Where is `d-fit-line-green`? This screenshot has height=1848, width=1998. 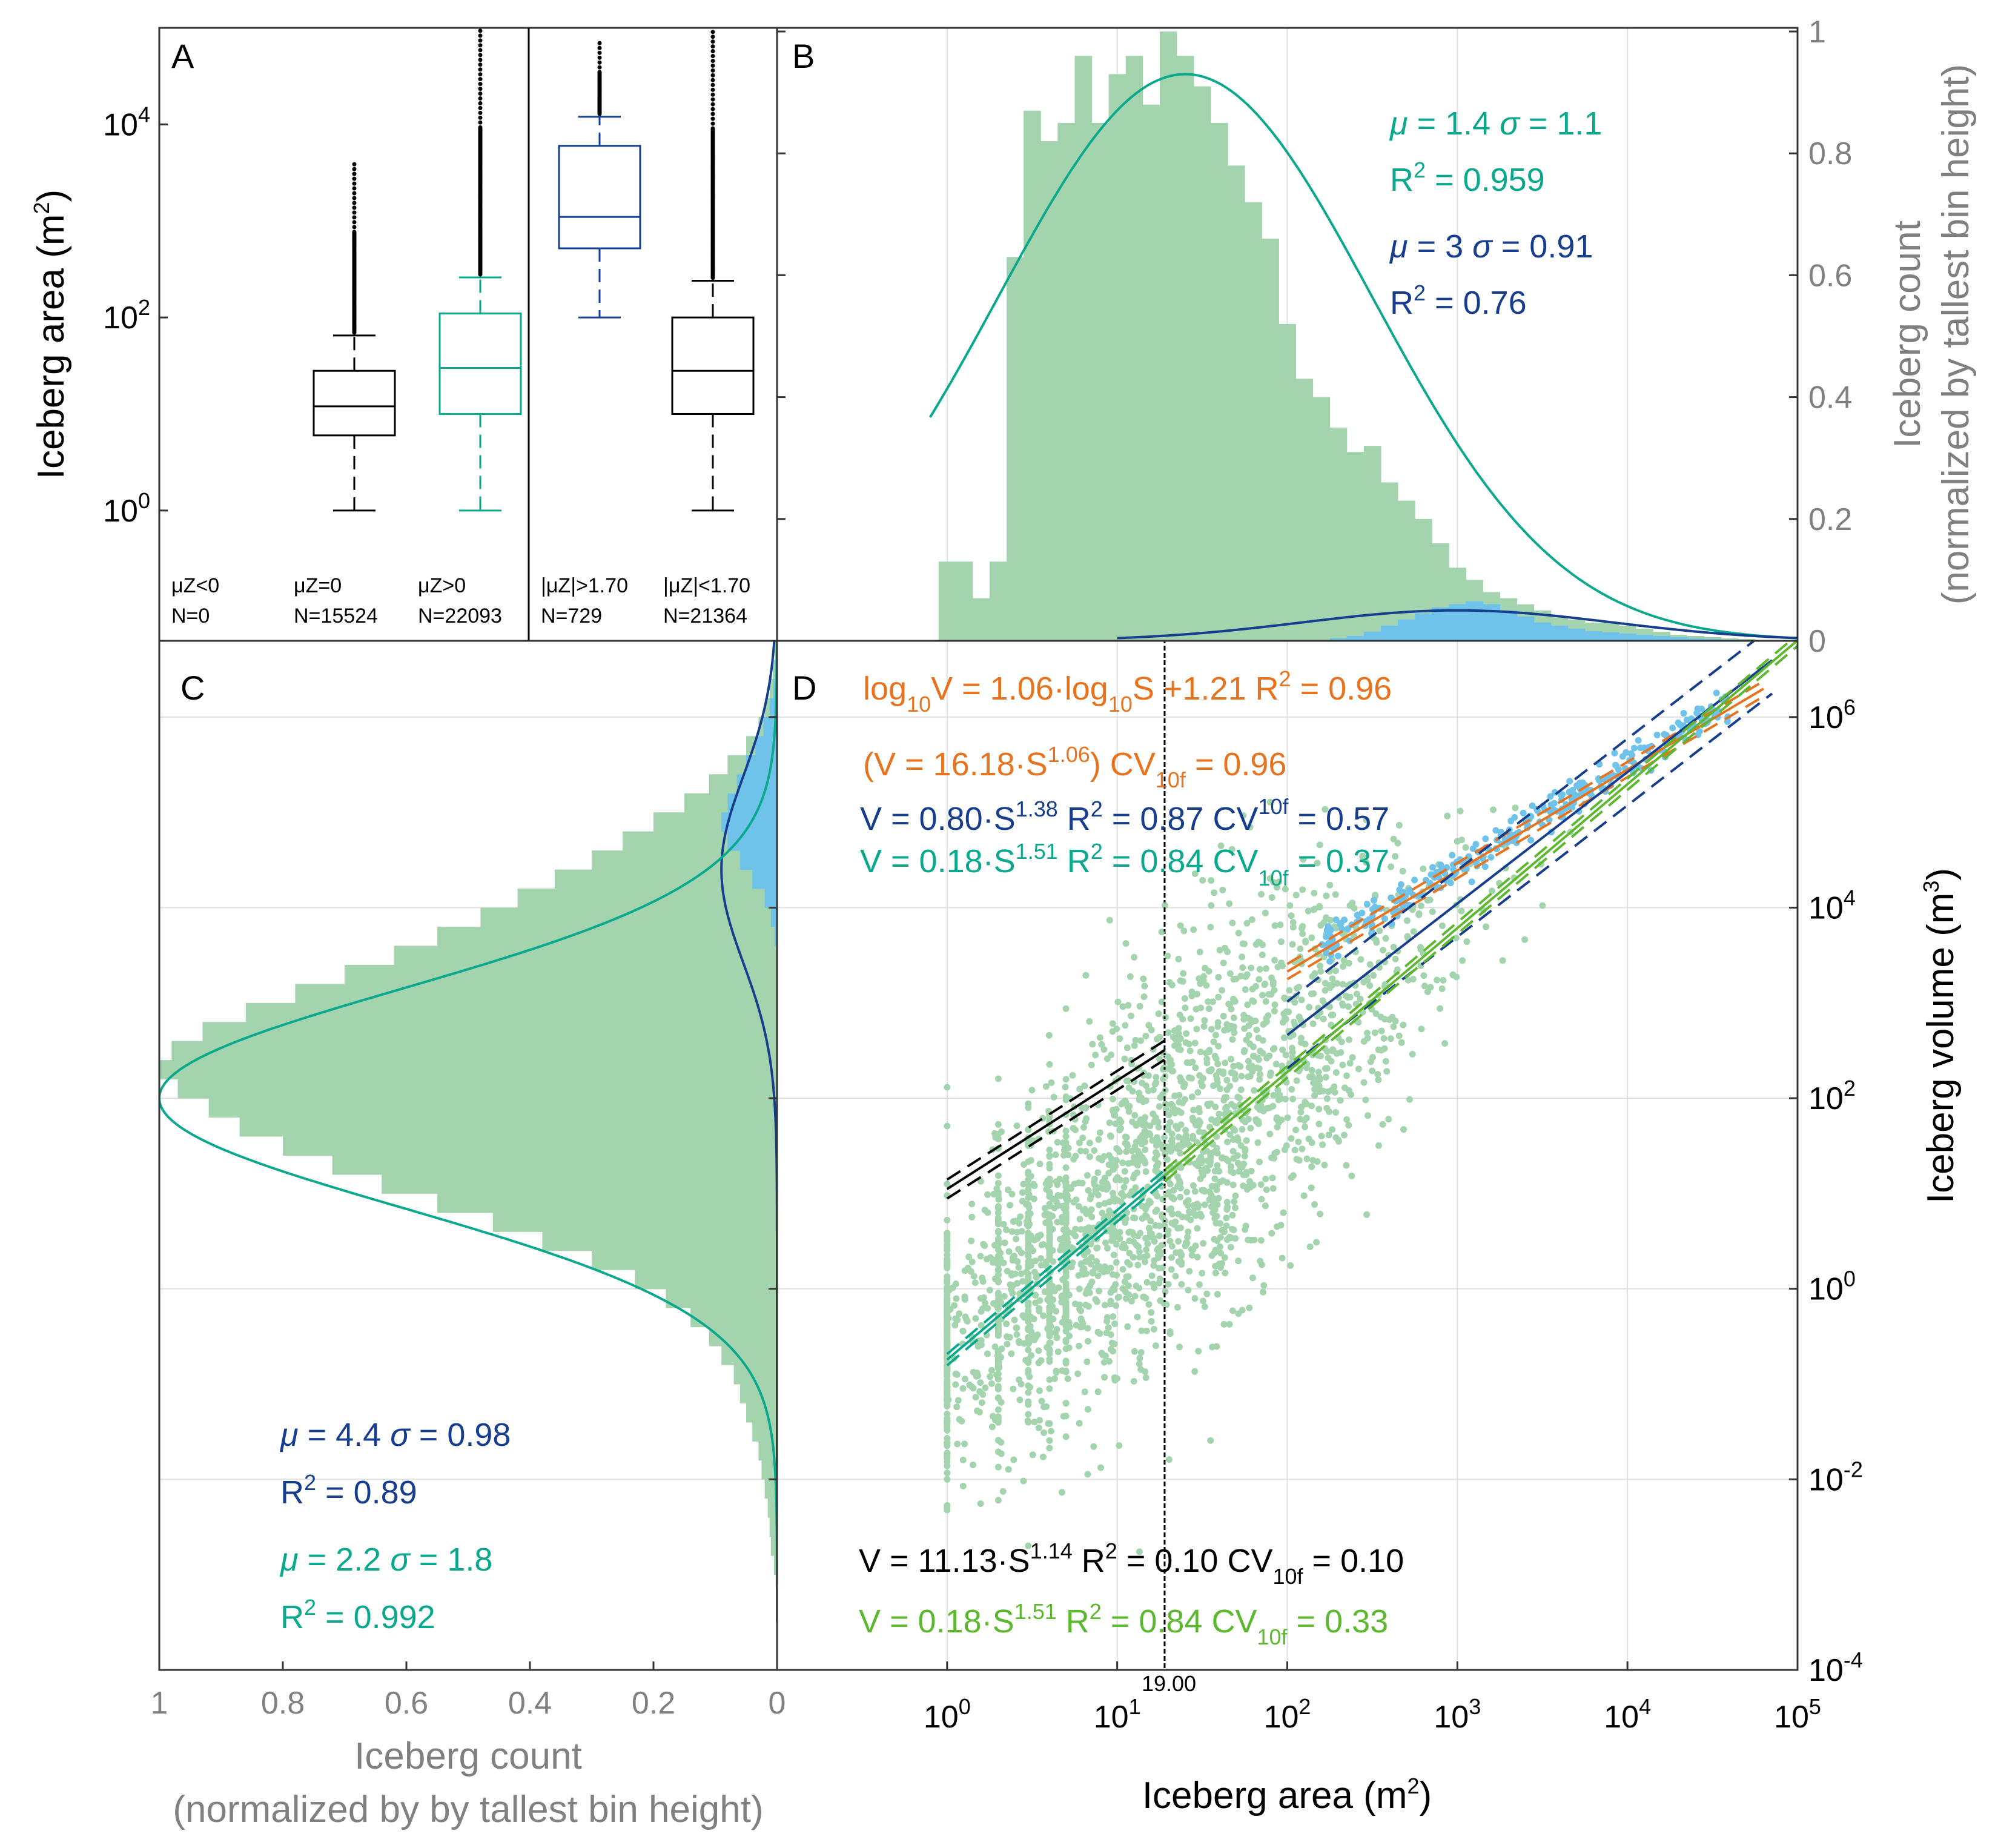
d-fit-line-green is located at coordinates (1481, 909).